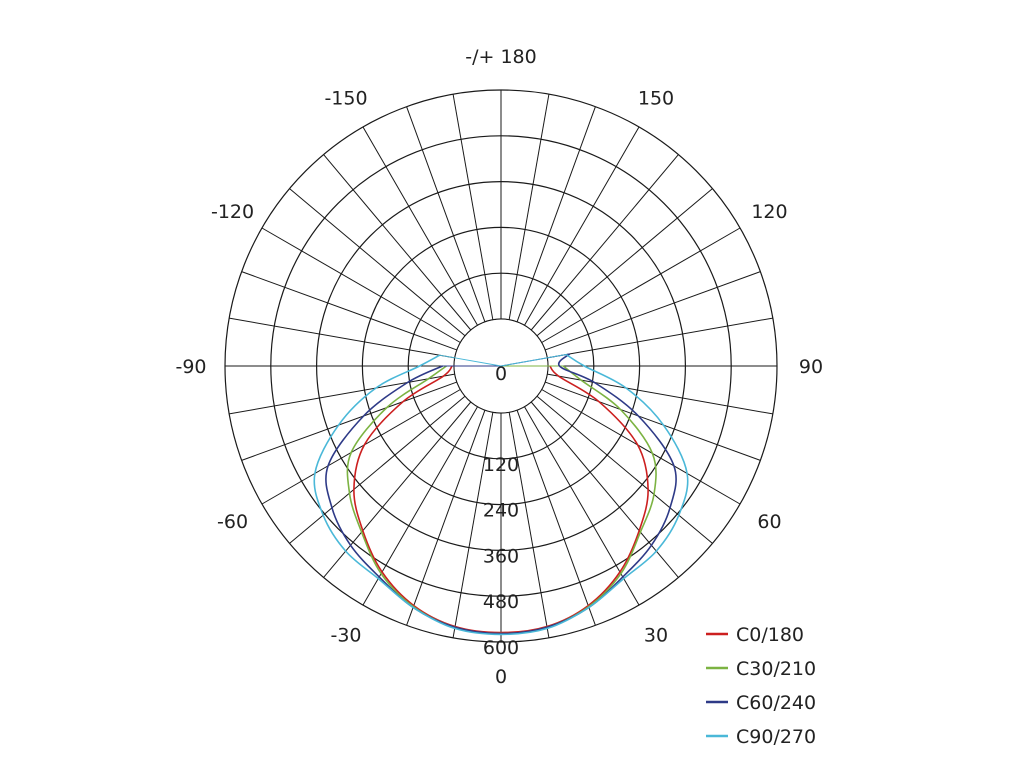 This screenshot has width=1024, height=768. What do you see at coordinates (776, 737) in the screenshot?
I see `legend-label: C90/270` at bounding box center [776, 737].